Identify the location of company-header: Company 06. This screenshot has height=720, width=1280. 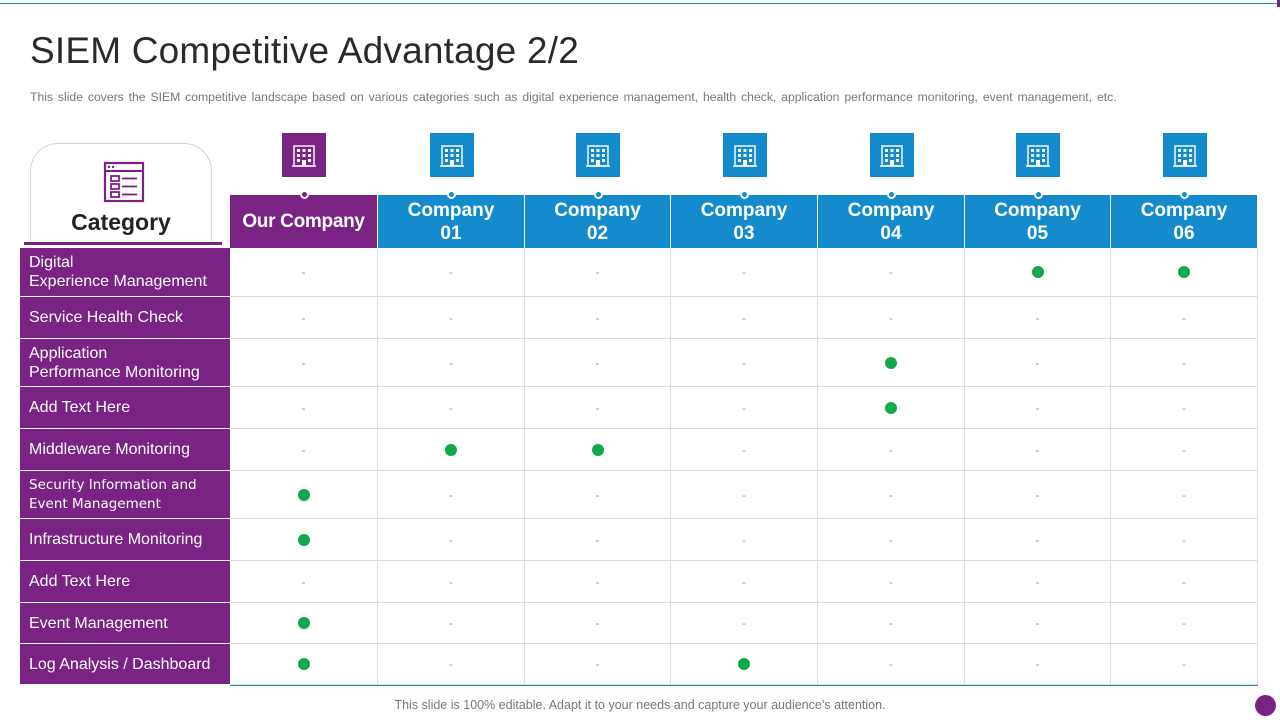
(1184, 221).